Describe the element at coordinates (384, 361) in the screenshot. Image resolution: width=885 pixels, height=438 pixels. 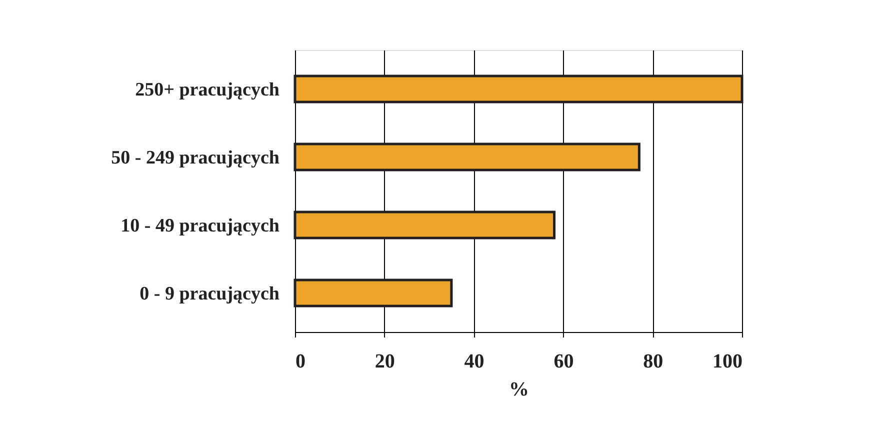
I see `x-tick-label: 20` at that location.